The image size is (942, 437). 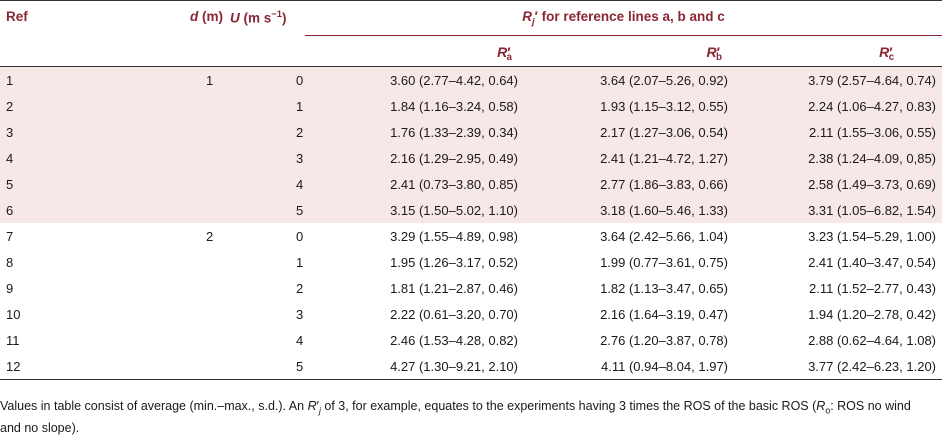 What do you see at coordinates (277, 14) in the screenshot?
I see `u-exp: −1` at bounding box center [277, 14].